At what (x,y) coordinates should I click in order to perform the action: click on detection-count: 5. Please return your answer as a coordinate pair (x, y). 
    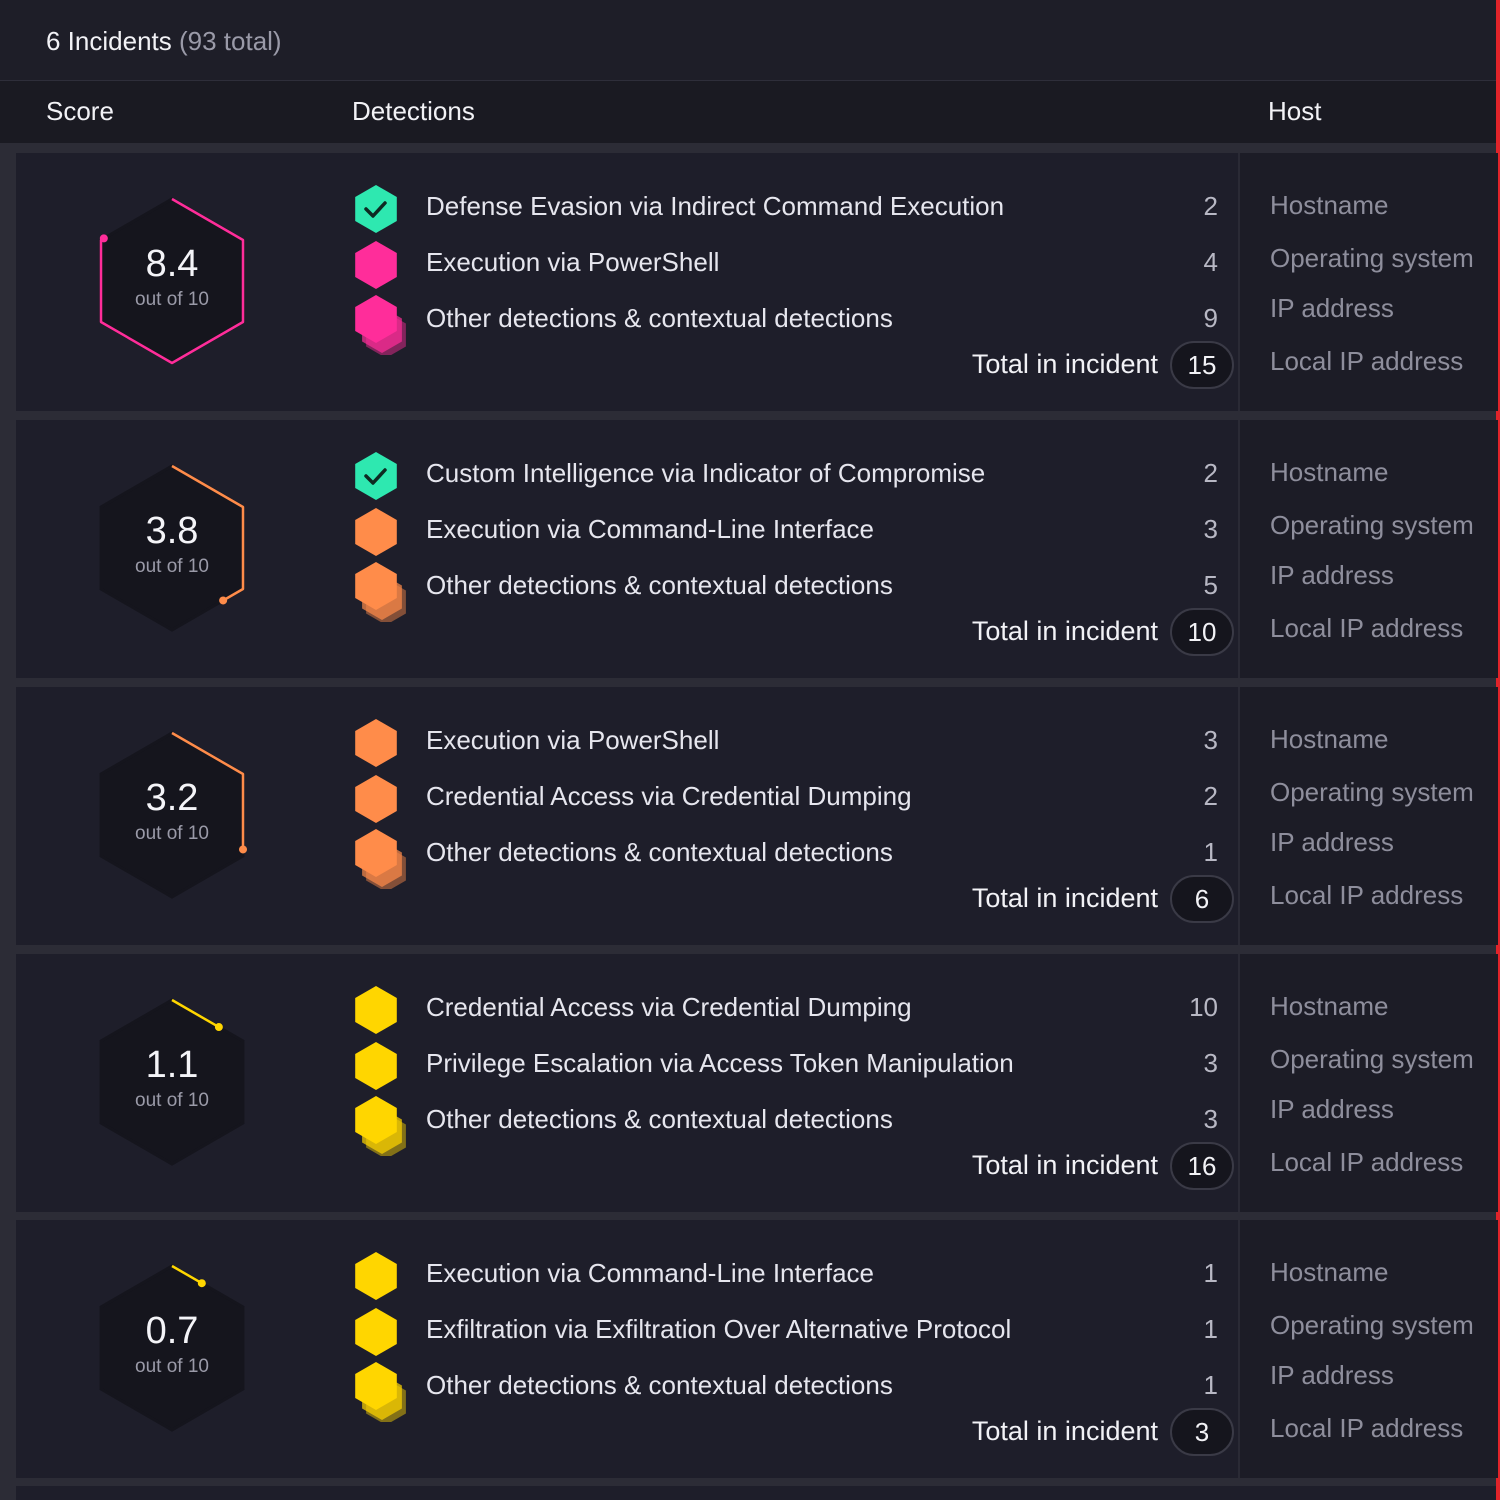
    Looking at the image, I should click on (1210, 585).